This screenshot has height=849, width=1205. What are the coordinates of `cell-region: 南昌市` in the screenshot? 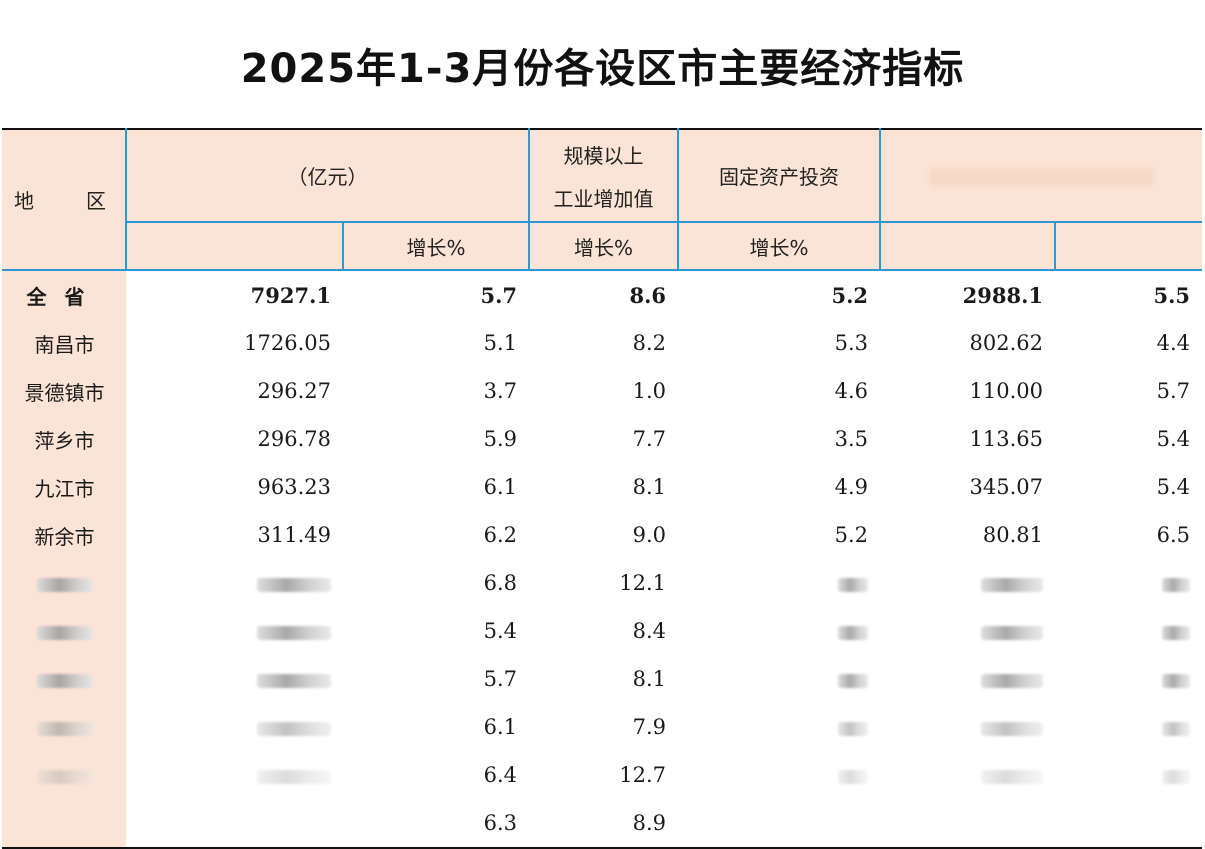 It's located at (64, 343).